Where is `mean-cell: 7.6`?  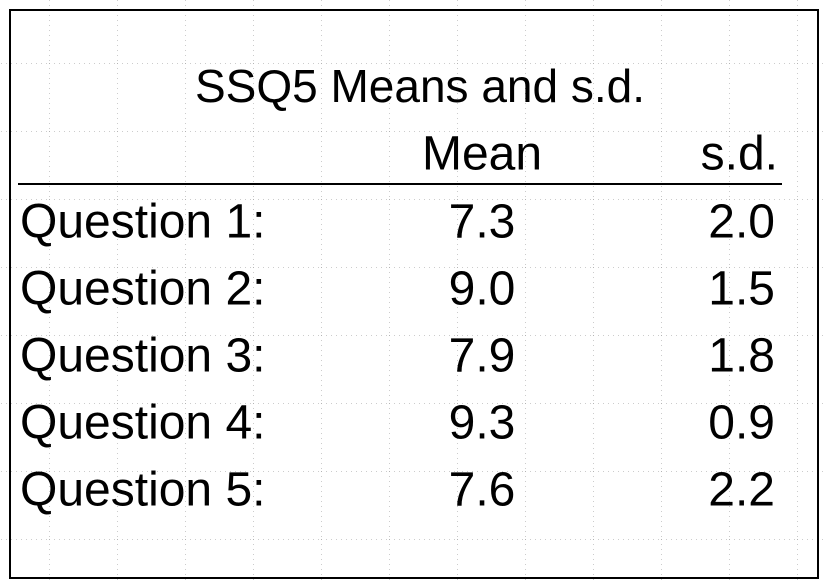
mean-cell: 7.6 is located at coordinates (482, 490).